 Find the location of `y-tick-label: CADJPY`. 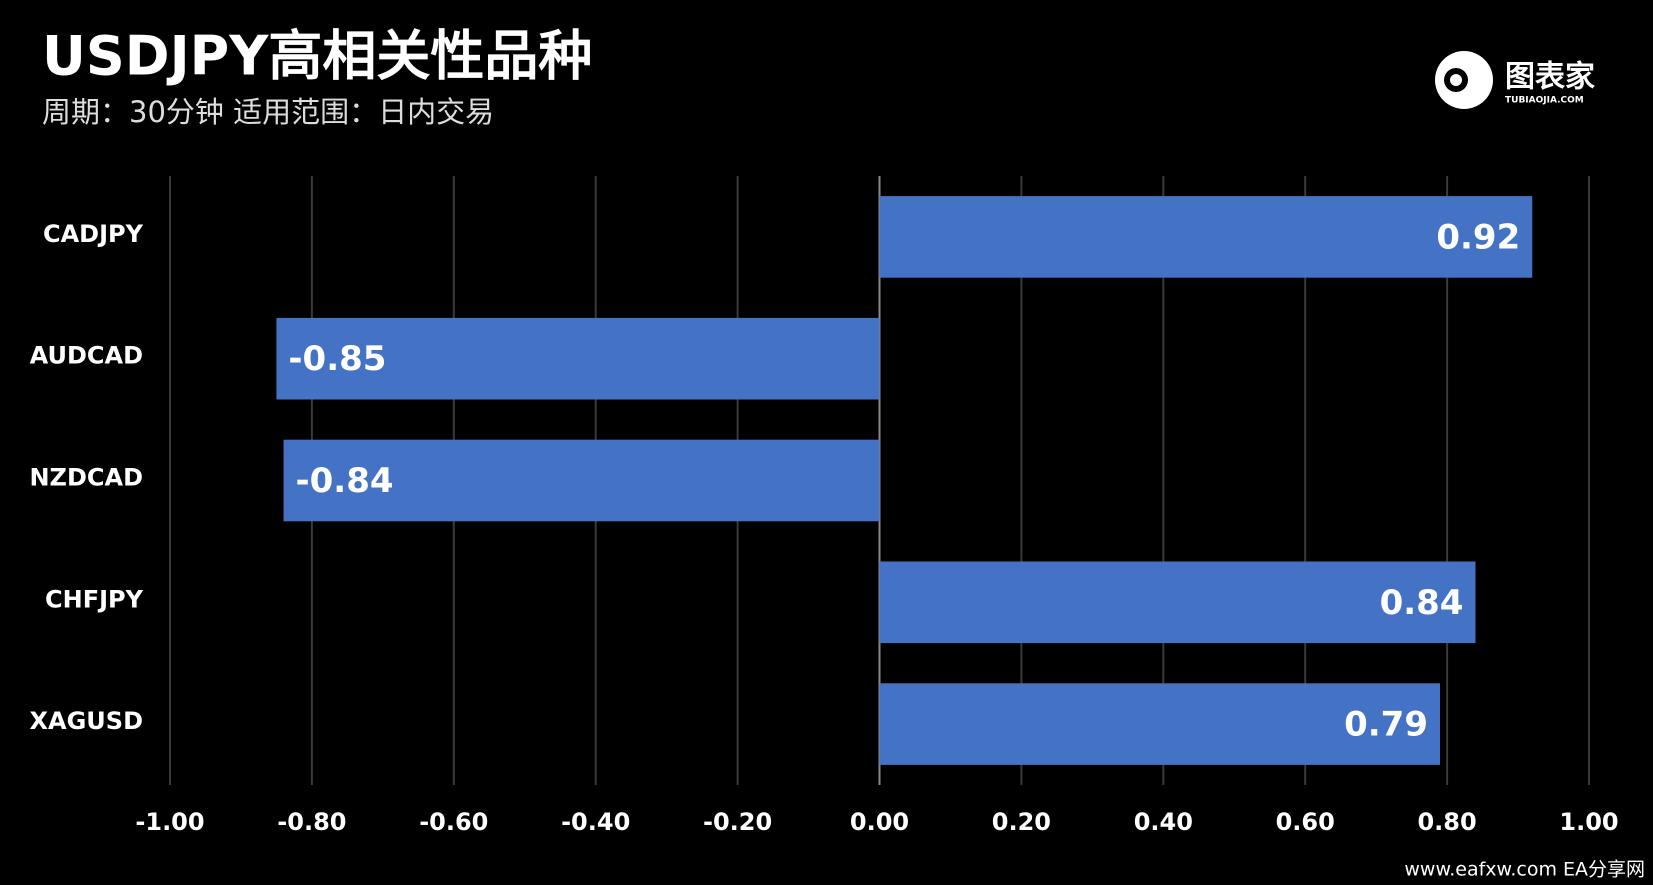

y-tick-label: CADJPY is located at coordinates (93, 234).